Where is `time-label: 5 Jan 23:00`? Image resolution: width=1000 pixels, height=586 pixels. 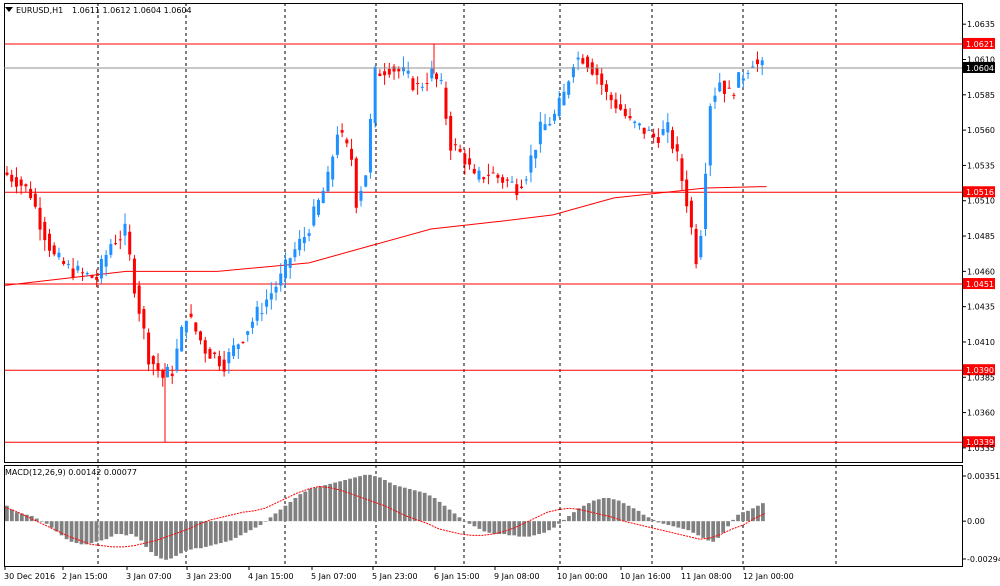 time-label: 5 Jan 23:00 is located at coordinates (395, 576).